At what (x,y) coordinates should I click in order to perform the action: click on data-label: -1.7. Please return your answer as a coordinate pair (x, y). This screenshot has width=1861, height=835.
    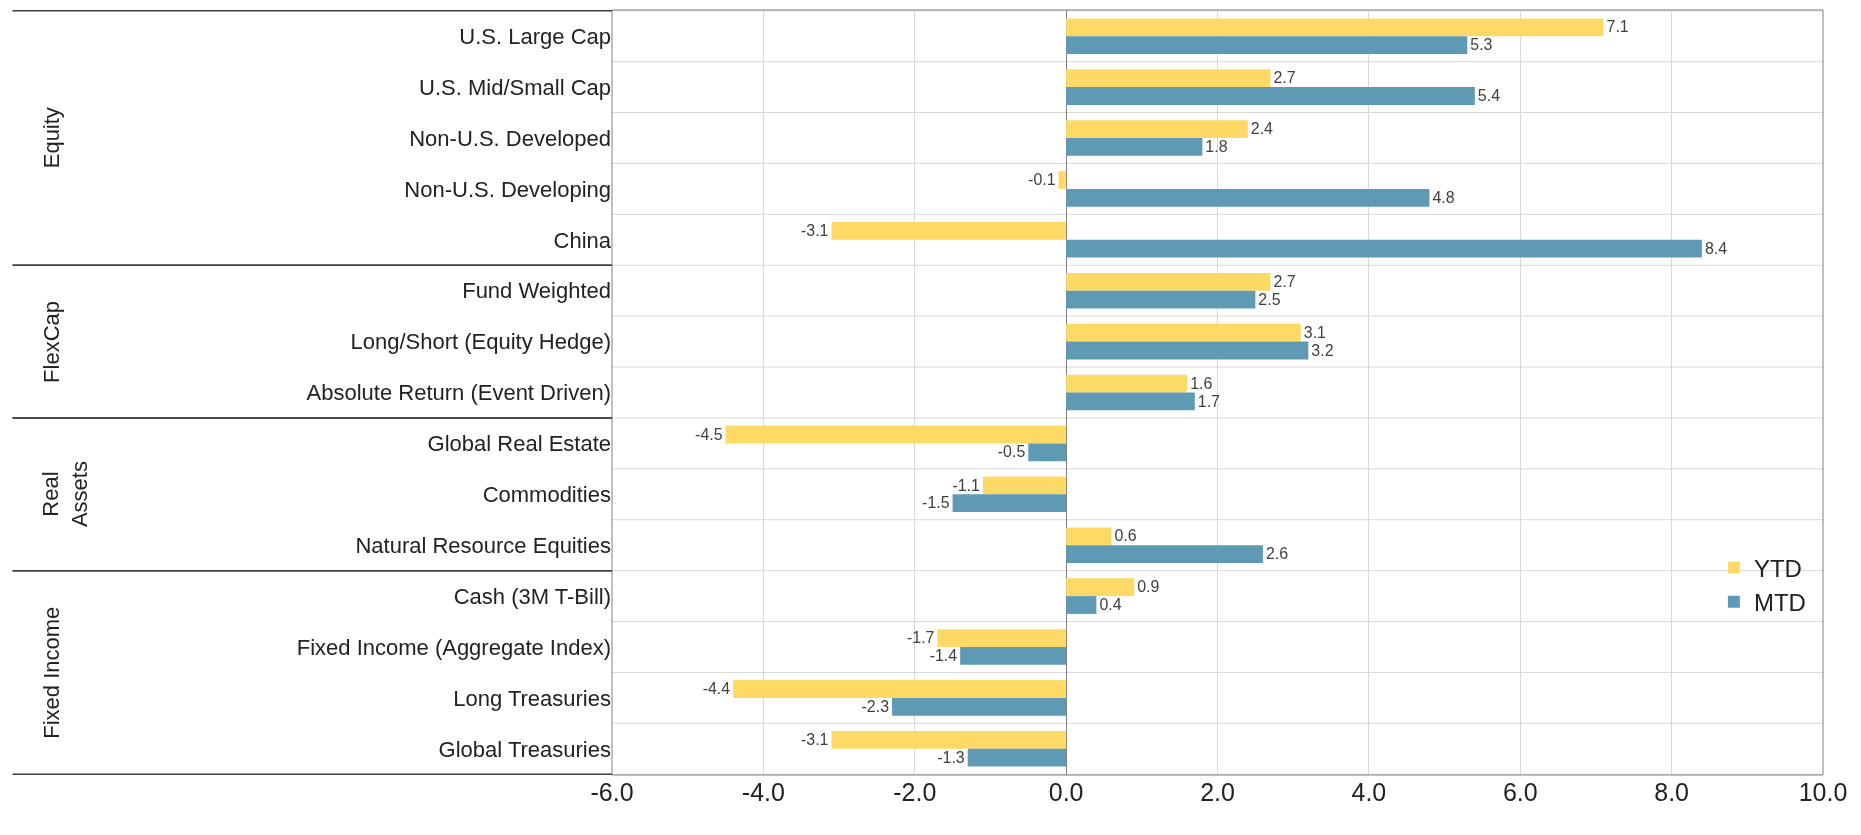
    Looking at the image, I should click on (921, 638).